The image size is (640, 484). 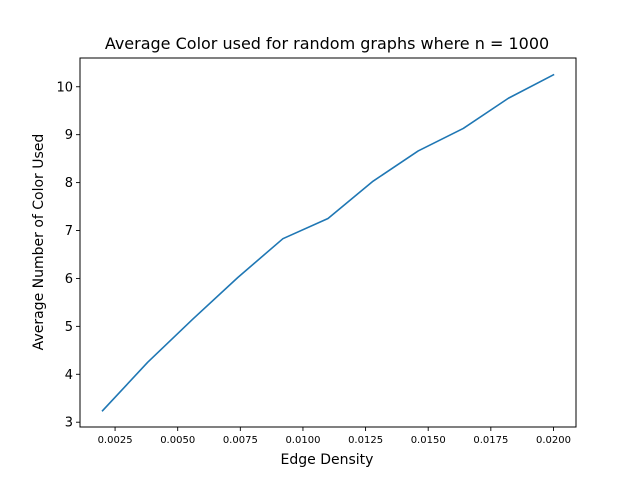 What do you see at coordinates (64, 87) in the screenshot?
I see `y-tick-label: 10` at bounding box center [64, 87].